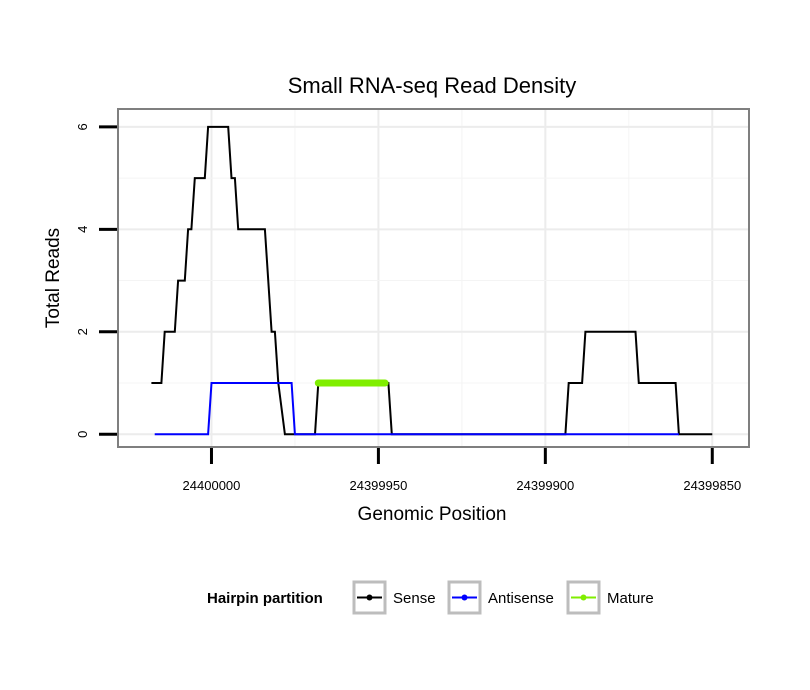 This screenshot has height=690, width=810. What do you see at coordinates (630, 598) in the screenshot?
I see `legend-label-mature: Mature` at bounding box center [630, 598].